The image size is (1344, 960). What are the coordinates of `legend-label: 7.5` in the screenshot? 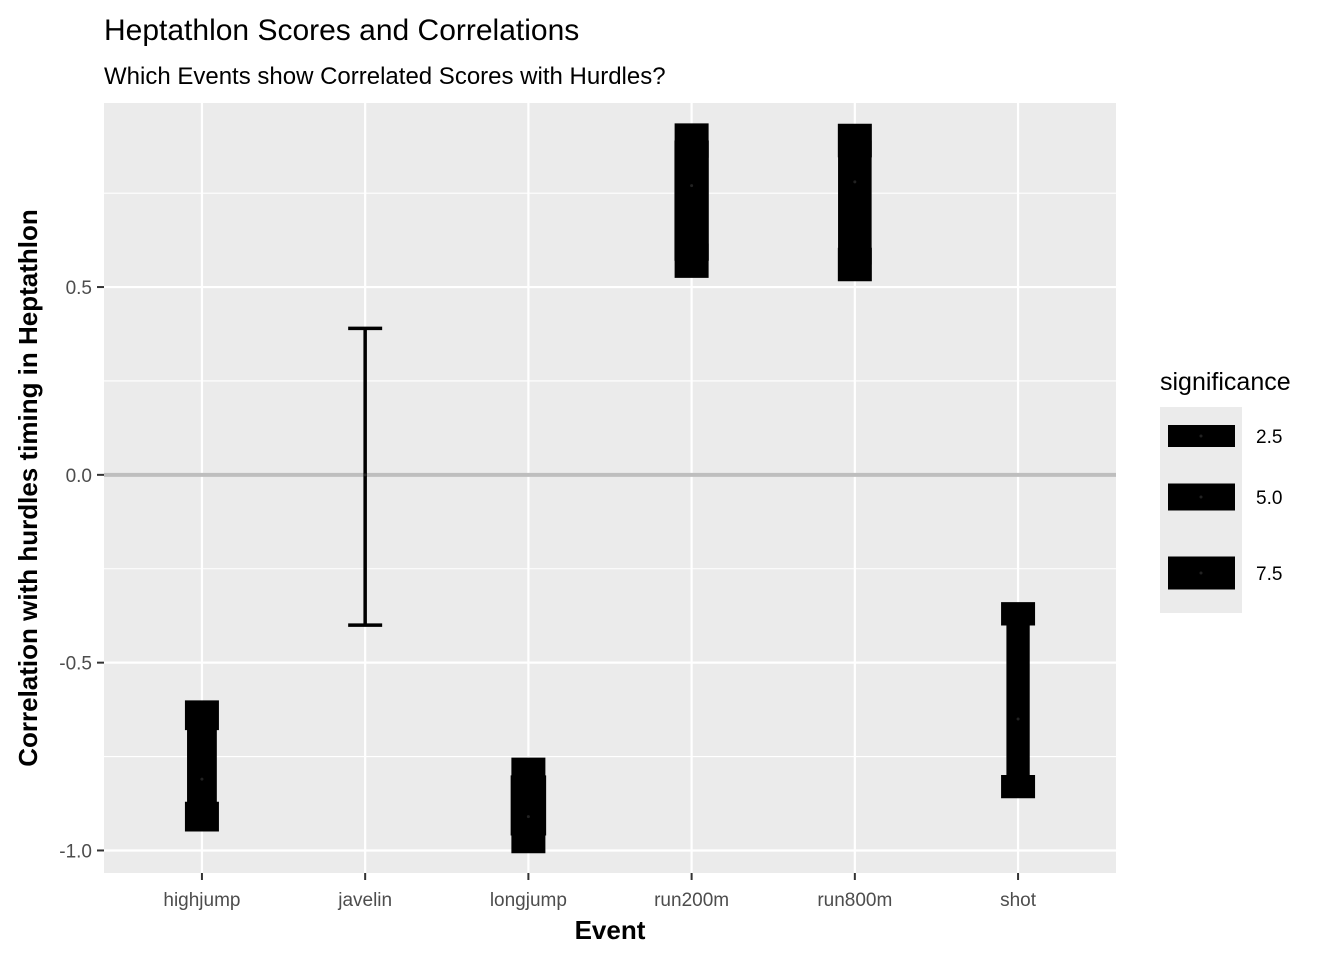 It's located at (1269, 574).